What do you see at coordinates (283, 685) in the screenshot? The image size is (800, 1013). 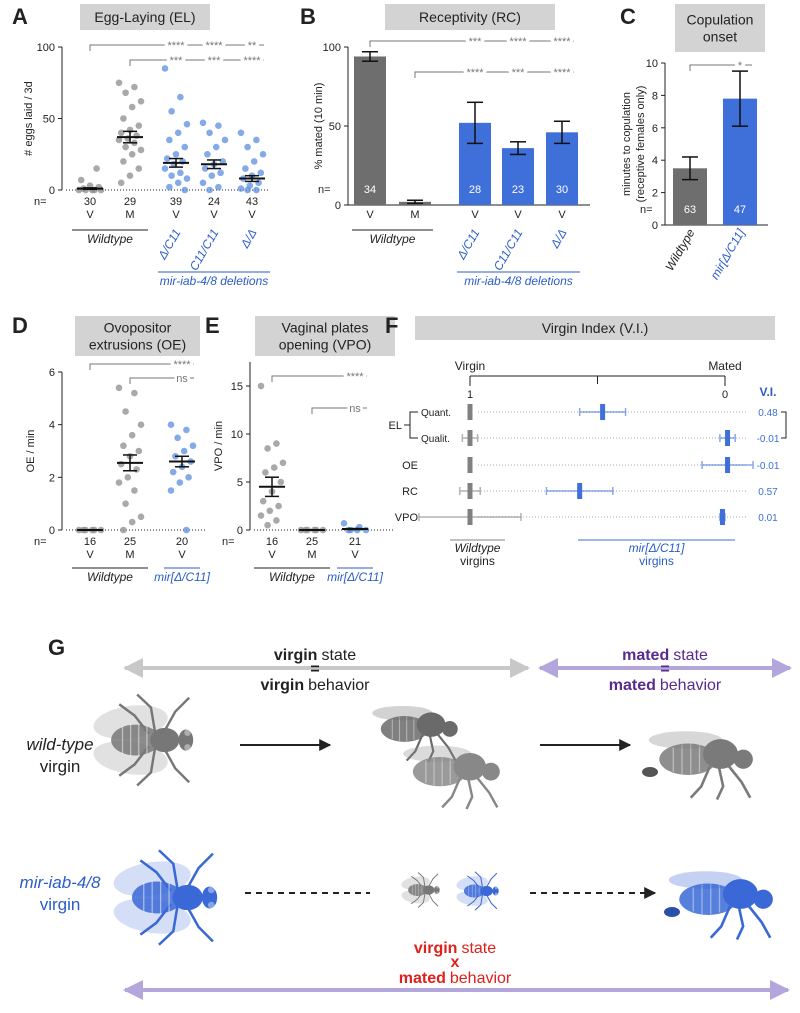 I see `behavior-word: virgin` at bounding box center [283, 685].